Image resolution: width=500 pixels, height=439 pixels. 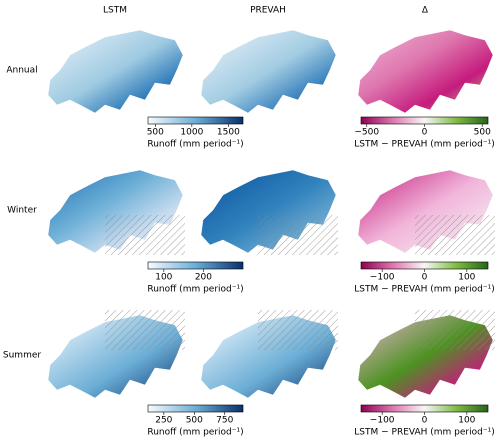 I want to click on column-title: Δ, so click(x=425, y=11).